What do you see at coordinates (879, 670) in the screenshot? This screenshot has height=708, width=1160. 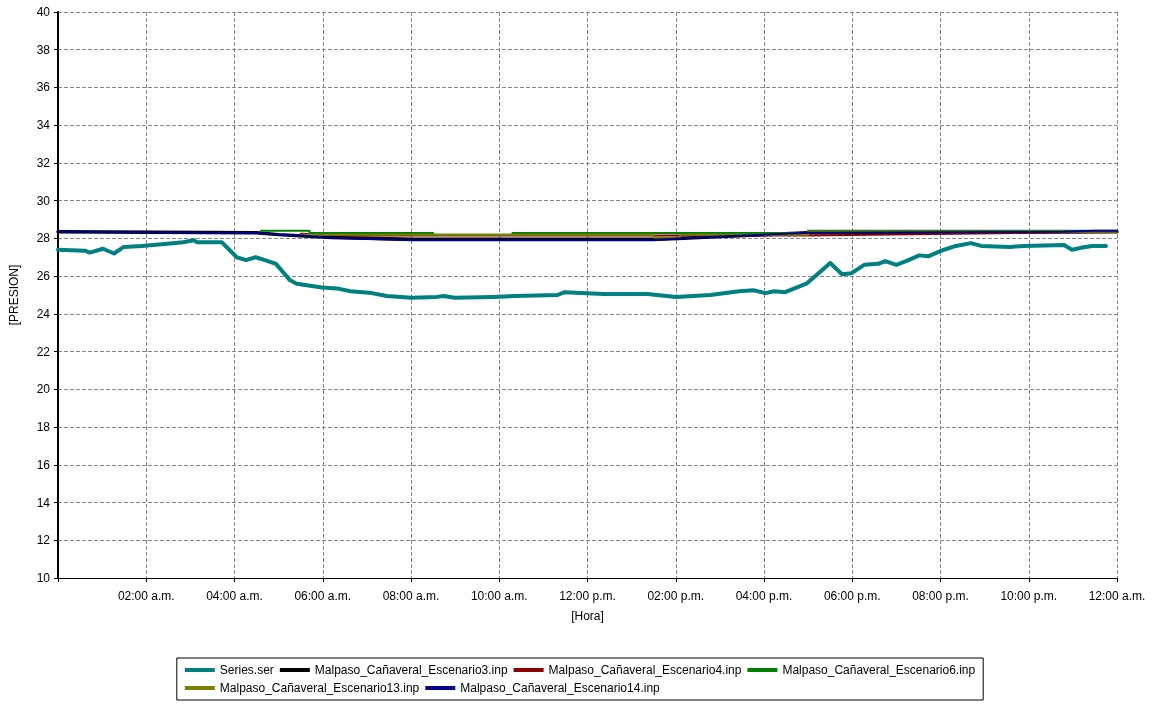 I see `legend-label: Malpaso_Cañaveral_Escenario6.inp` at bounding box center [879, 670].